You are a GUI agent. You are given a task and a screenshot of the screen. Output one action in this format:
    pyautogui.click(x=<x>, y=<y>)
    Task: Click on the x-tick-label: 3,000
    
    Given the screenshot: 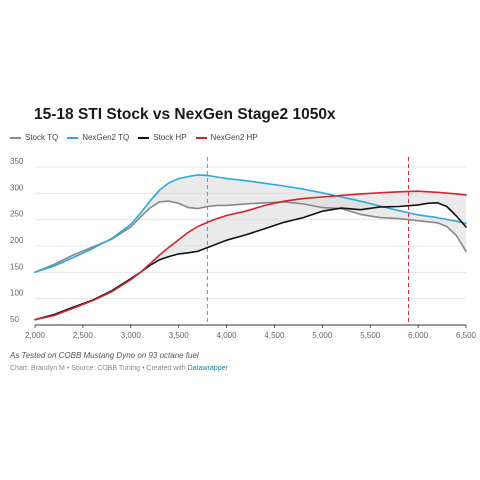 What is the action you would take?
    pyautogui.click(x=131, y=335)
    